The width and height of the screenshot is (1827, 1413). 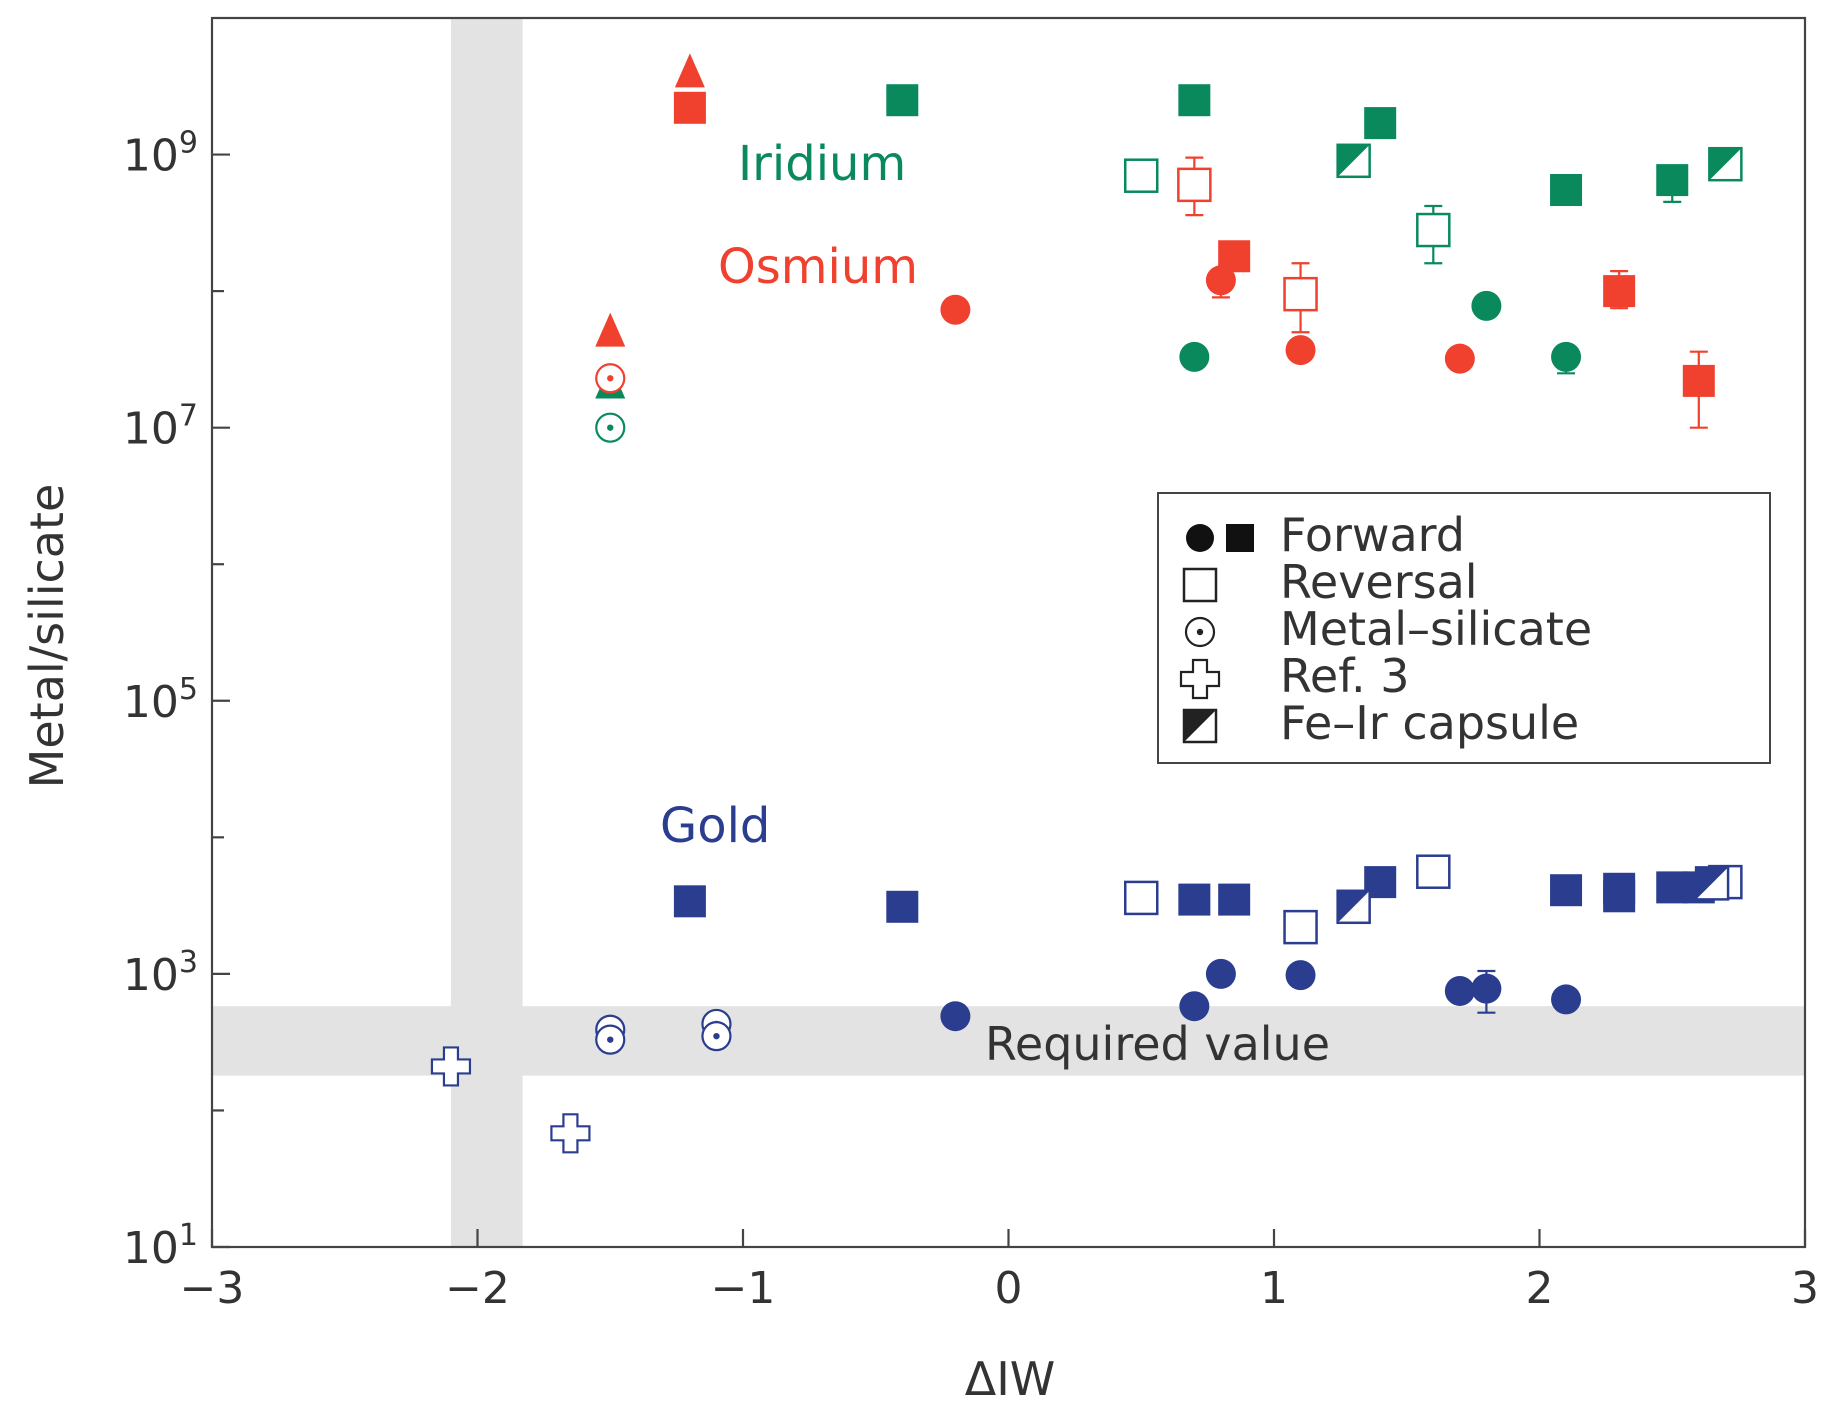 I want to click on x-tick-label: 3, so click(x=1805, y=1288).